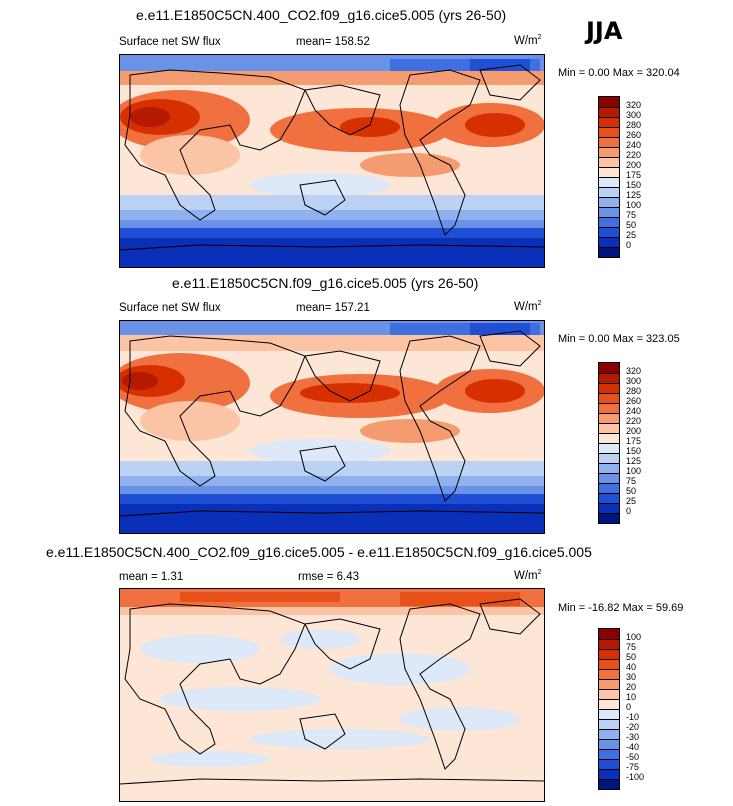  Describe the element at coordinates (528, 40) in the screenshot. I see `panel-1-units: W/m2` at that location.